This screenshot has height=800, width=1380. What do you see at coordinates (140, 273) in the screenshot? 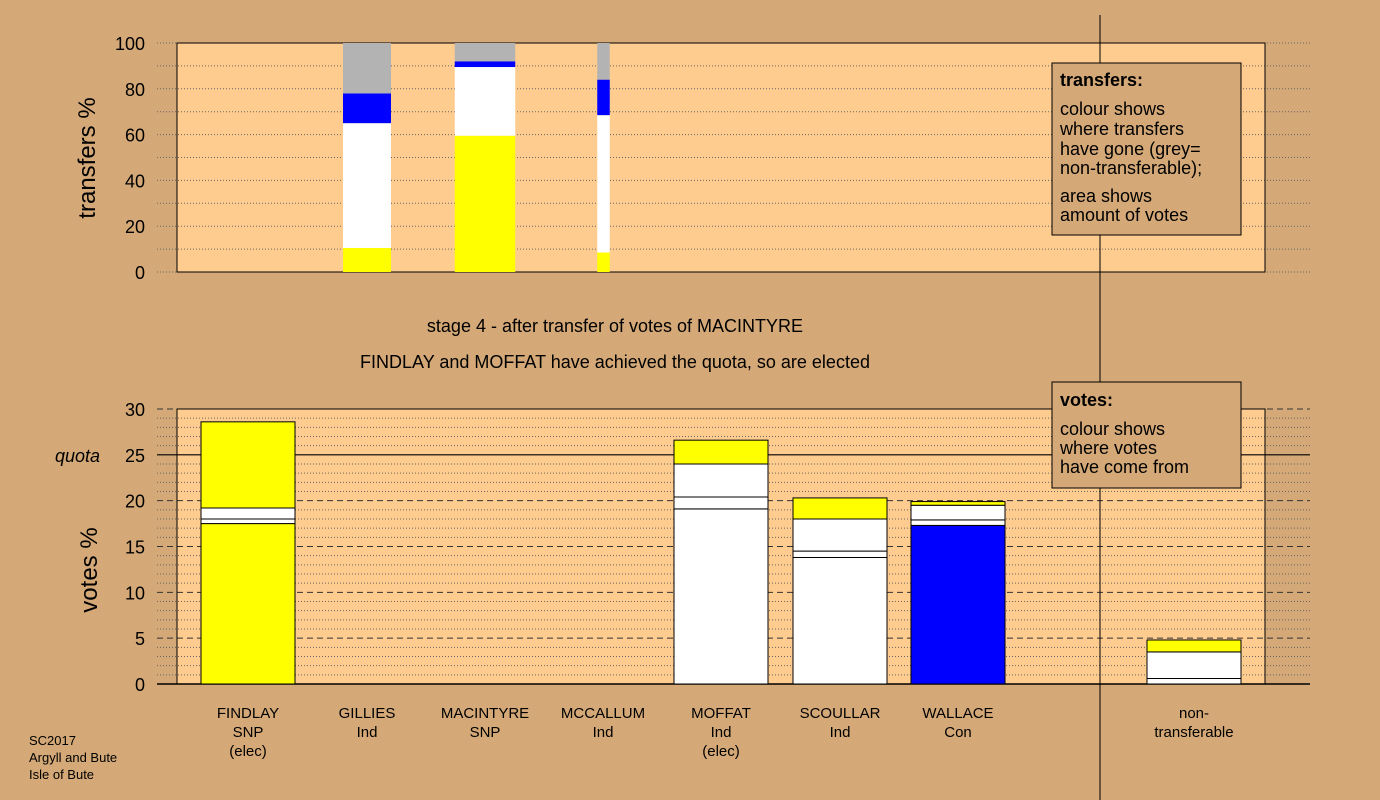
I see `transfers-y-tick-label: 0` at bounding box center [140, 273].